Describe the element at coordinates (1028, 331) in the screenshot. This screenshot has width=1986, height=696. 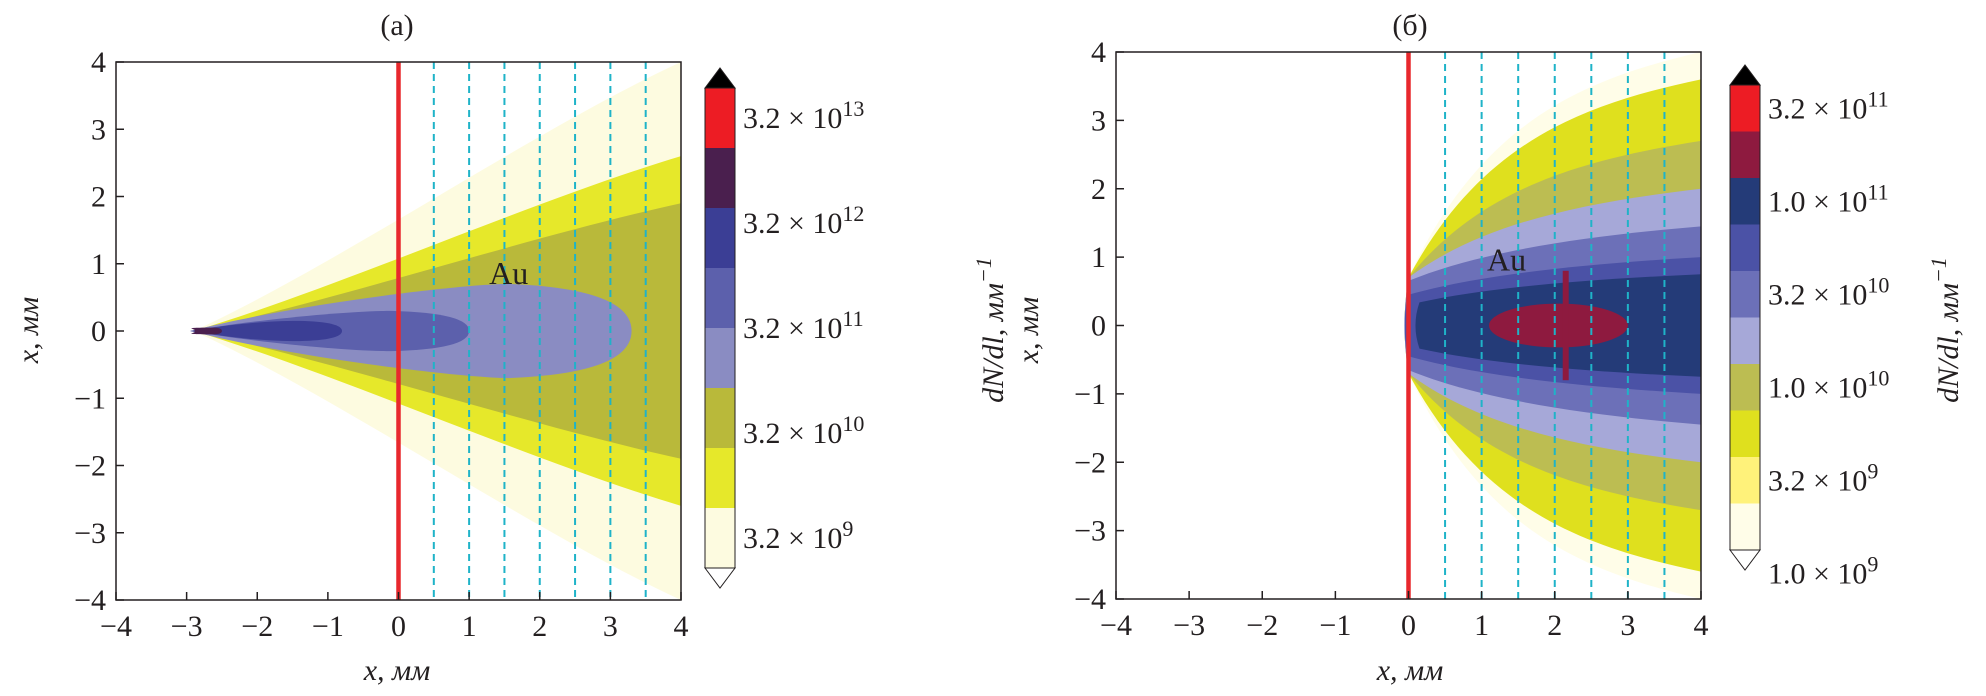
I see `yaxis-label-b: x, мм` at that location.